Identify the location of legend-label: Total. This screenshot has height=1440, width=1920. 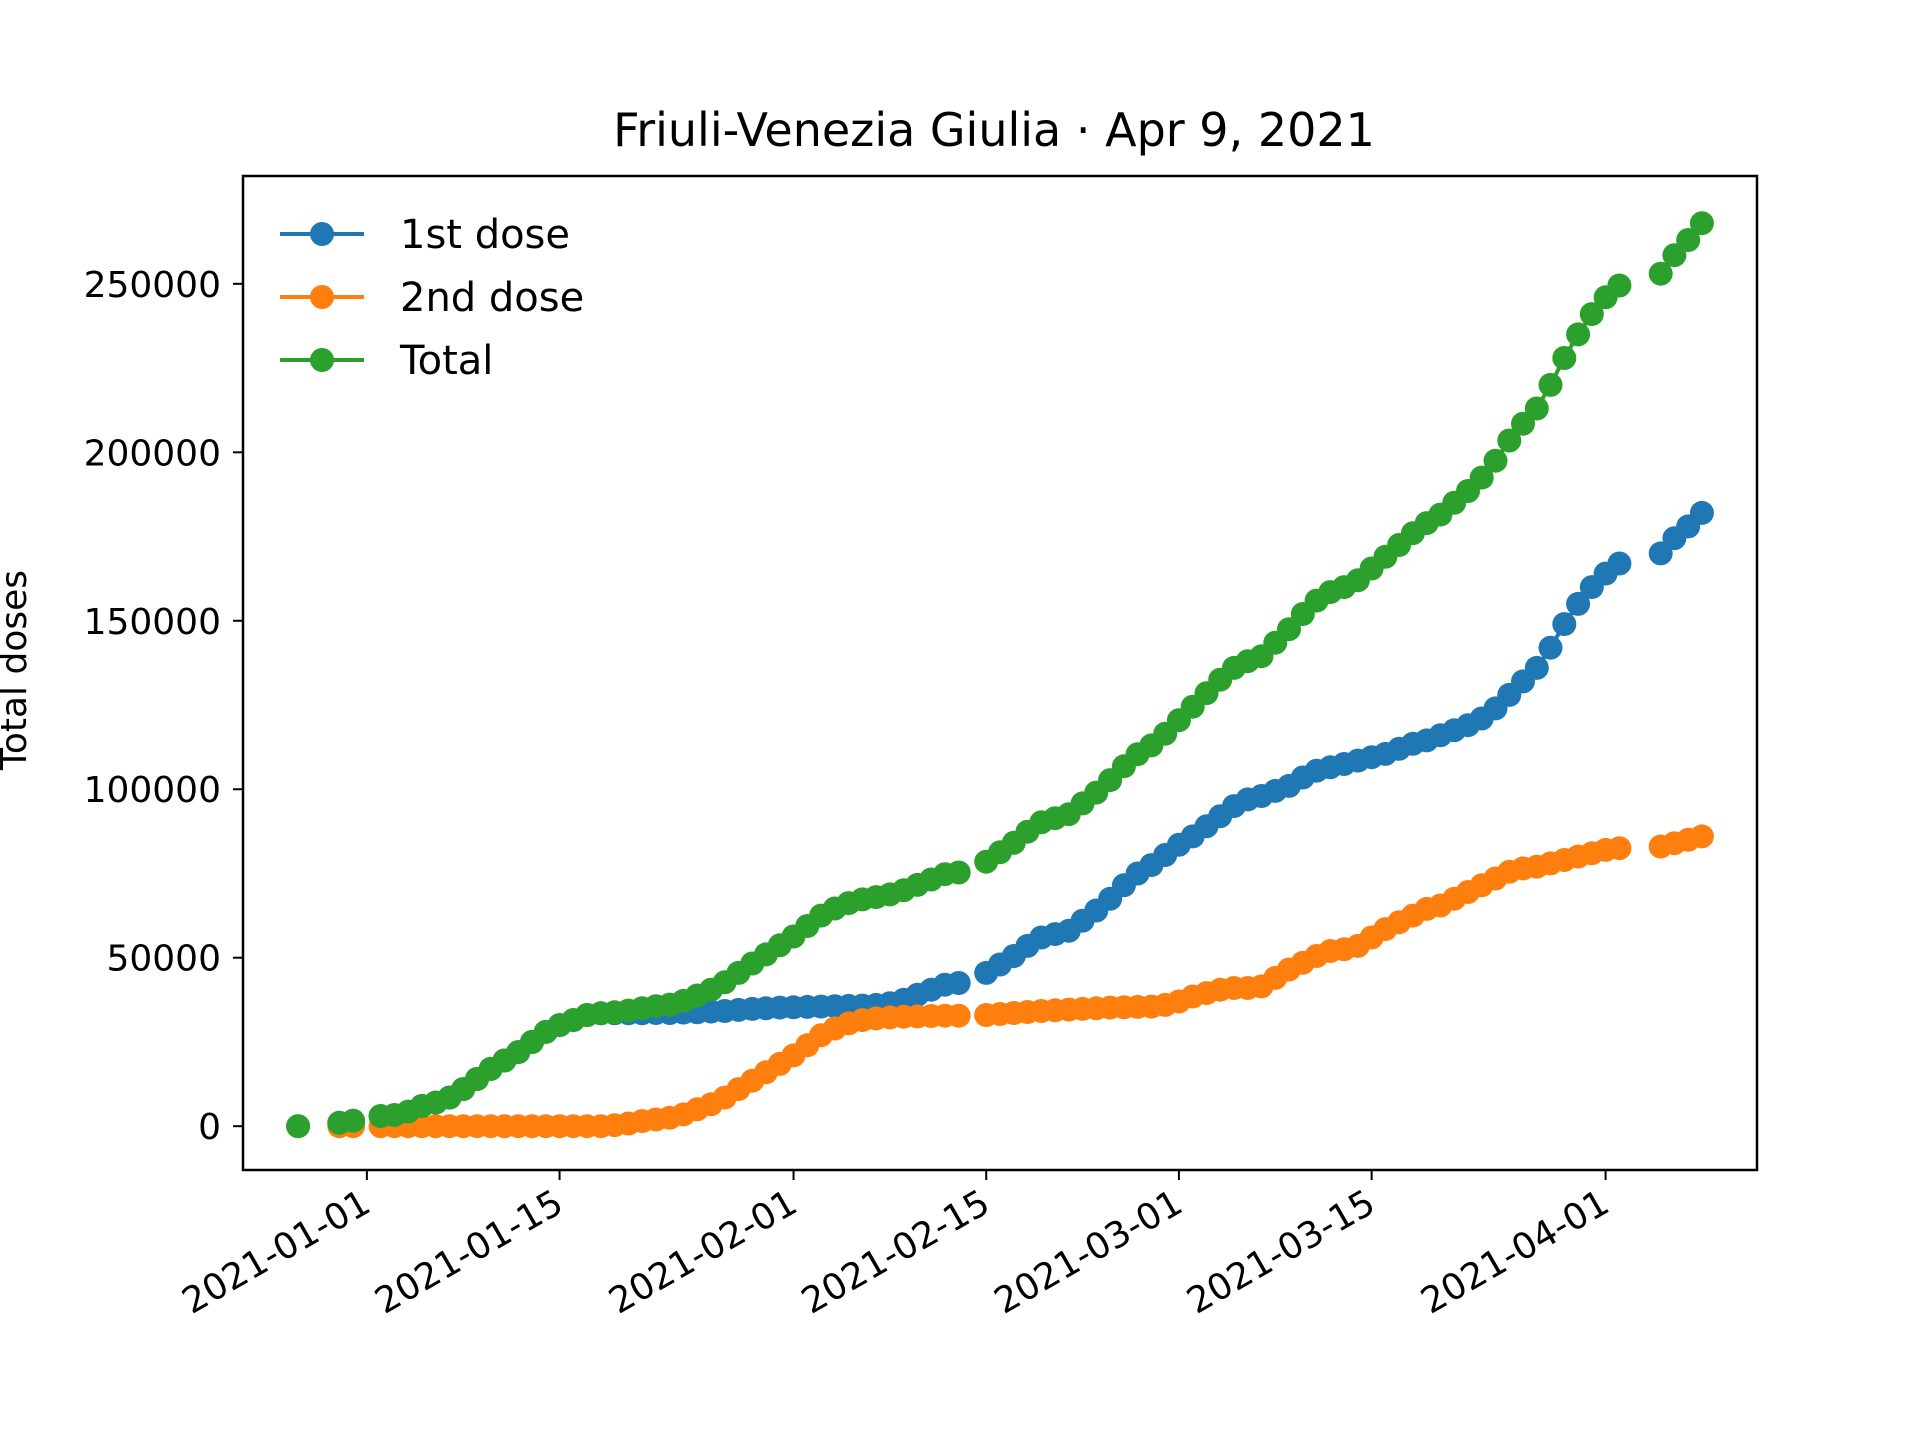
(446, 361).